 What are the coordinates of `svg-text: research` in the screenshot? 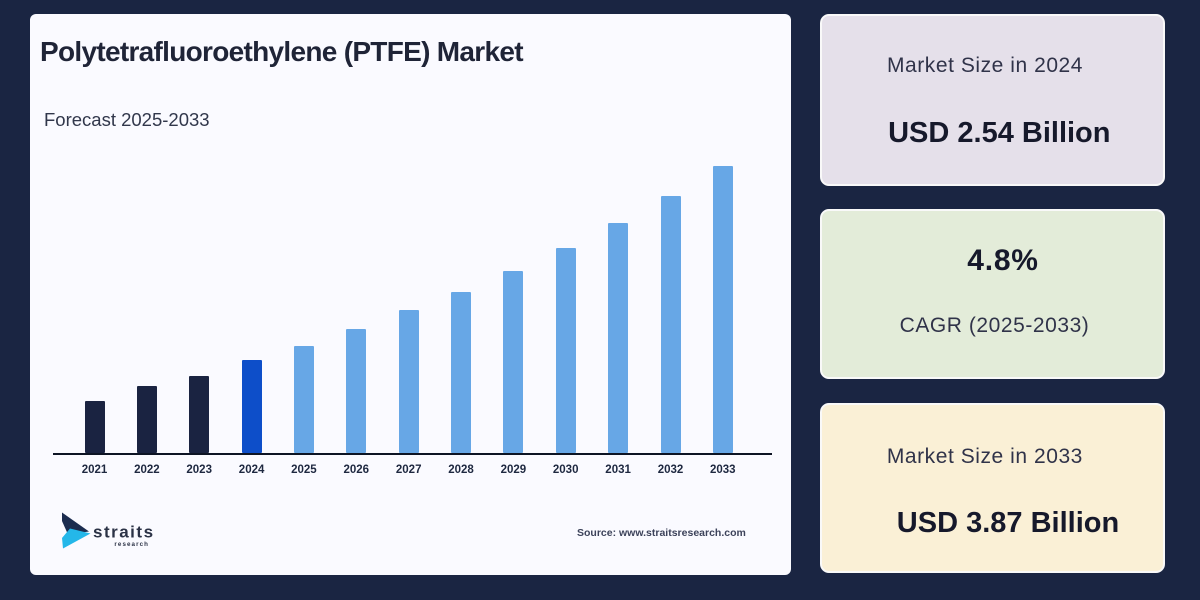 It's located at (131, 544).